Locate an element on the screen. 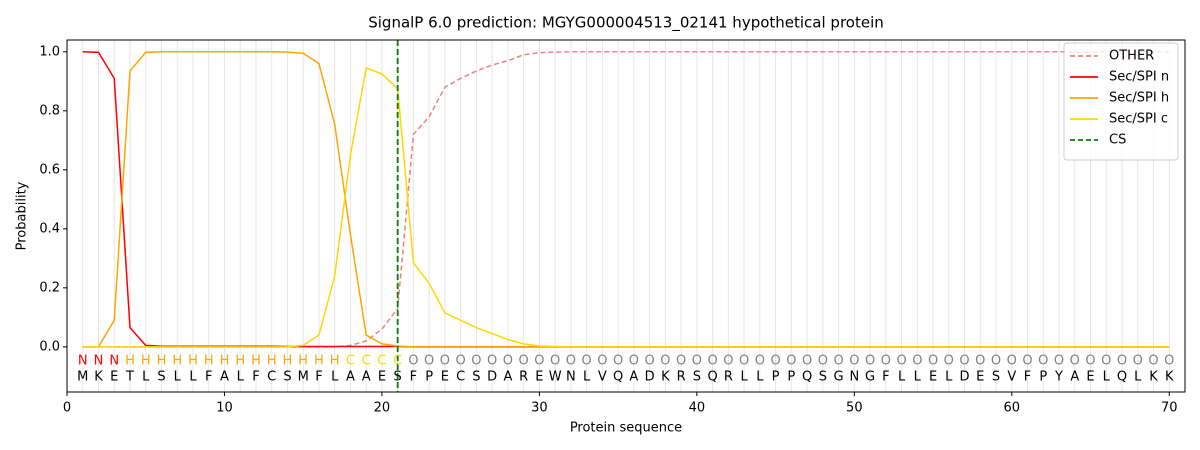 Image resolution: width=1200 pixels, height=450 pixels. x-tick-label: 0 is located at coordinates (67, 408).